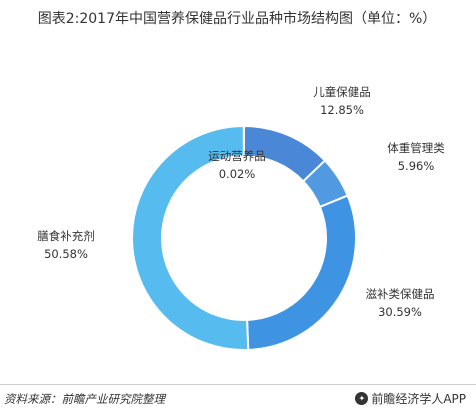 Image resolution: width=476 pixels, height=420 pixels. I want to click on brand-mark: ✦ 前瞻经济学人APP, so click(410, 398).